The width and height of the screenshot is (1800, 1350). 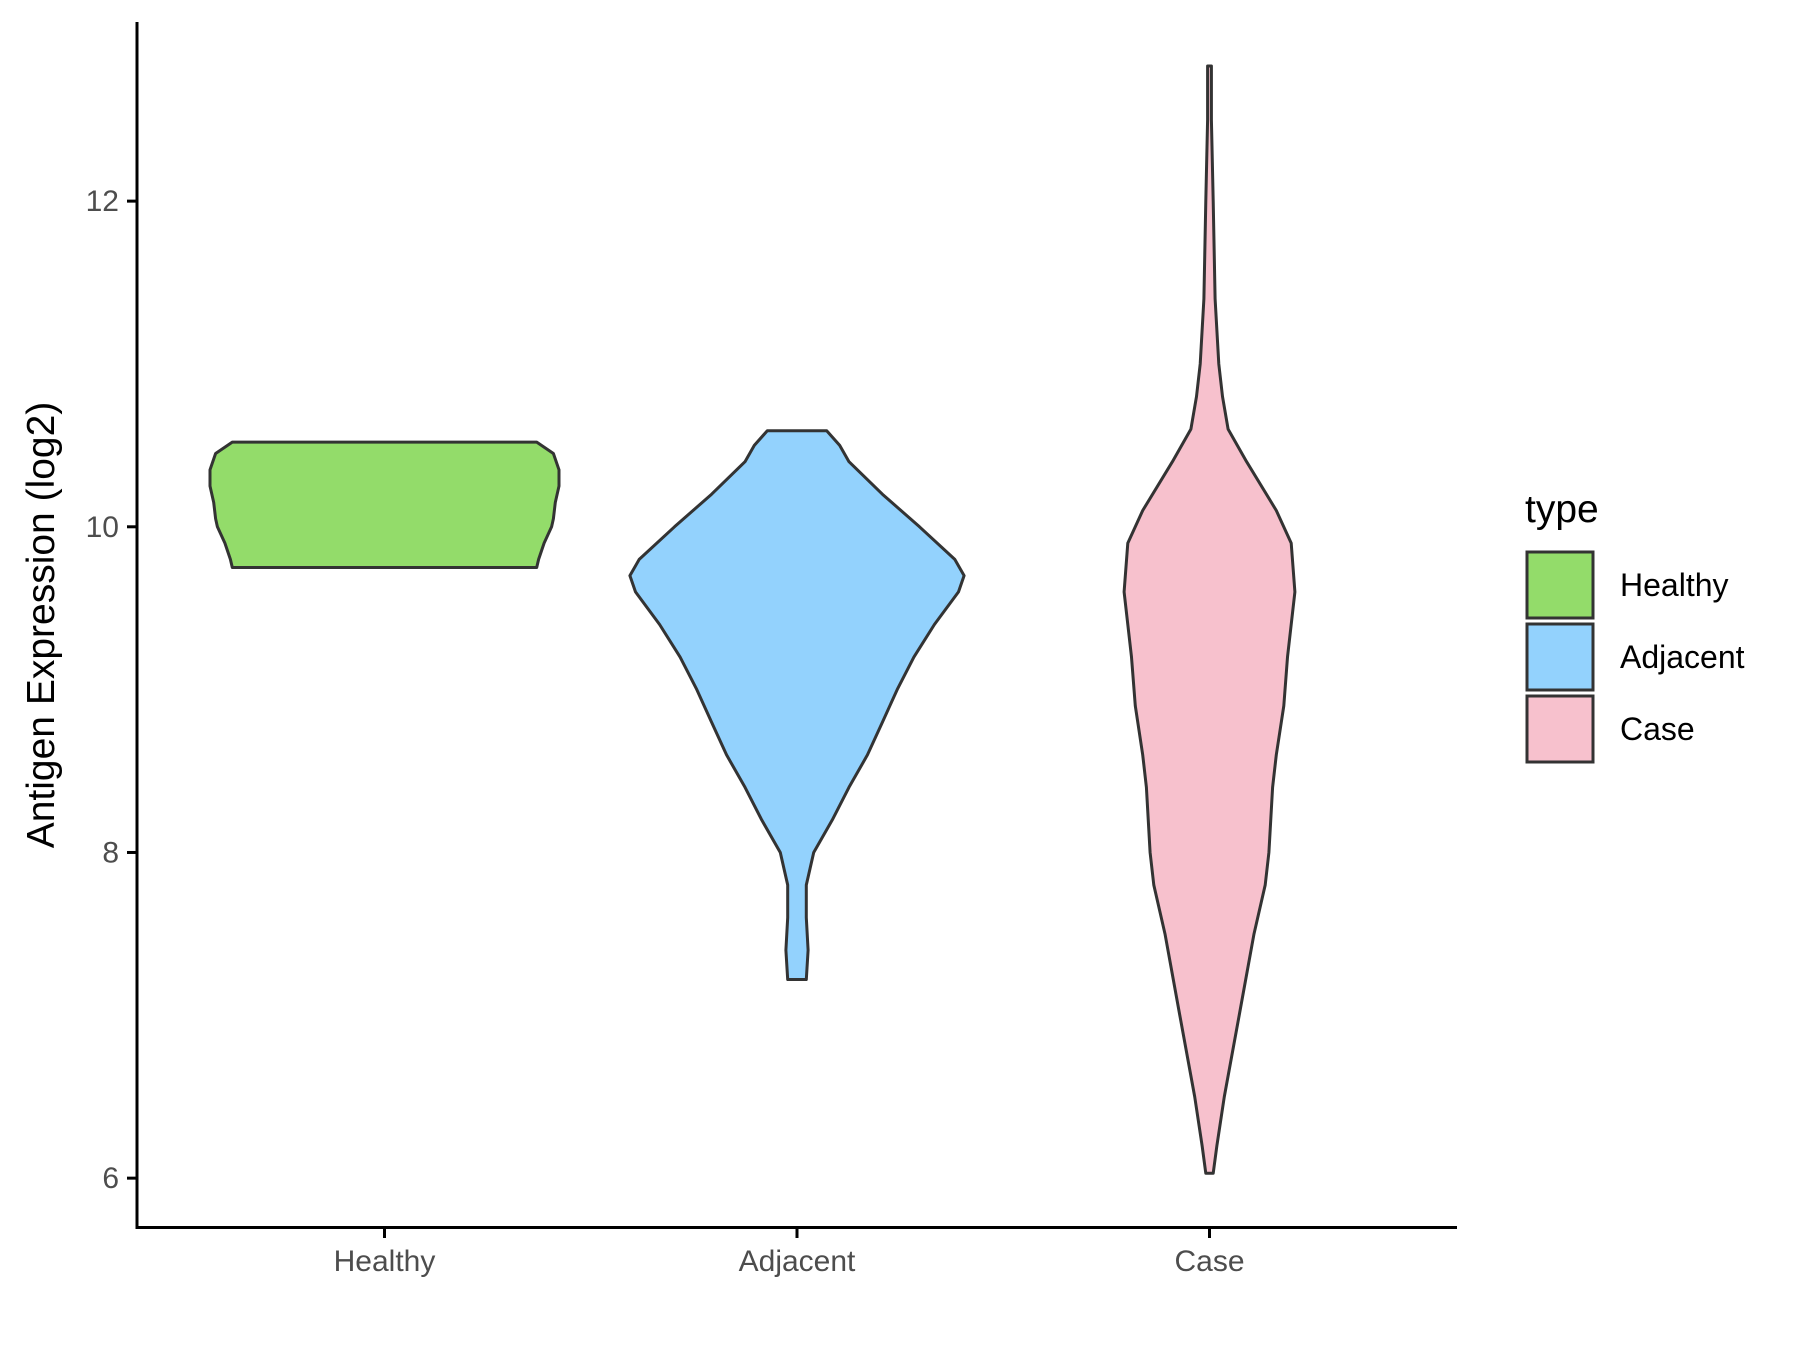 I want to click on legend-key-case, so click(x=1560, y=729).